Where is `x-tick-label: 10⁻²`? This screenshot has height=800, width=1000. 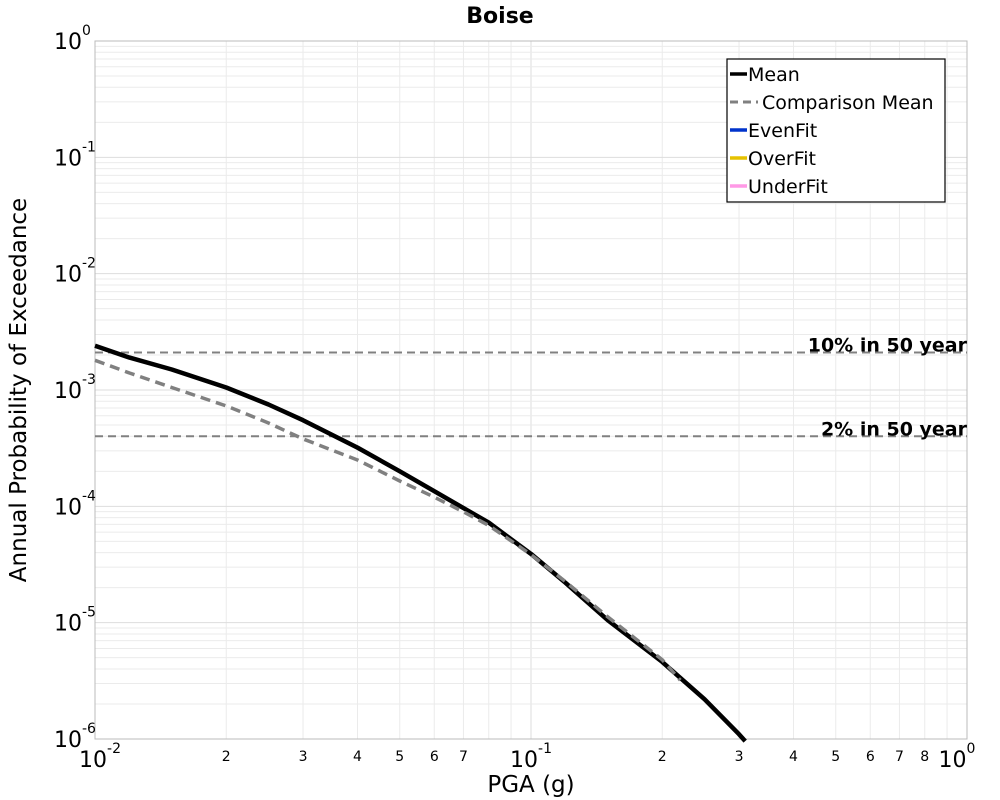 x-tick-label: 10⁻² is located at coordinates (100, 757).